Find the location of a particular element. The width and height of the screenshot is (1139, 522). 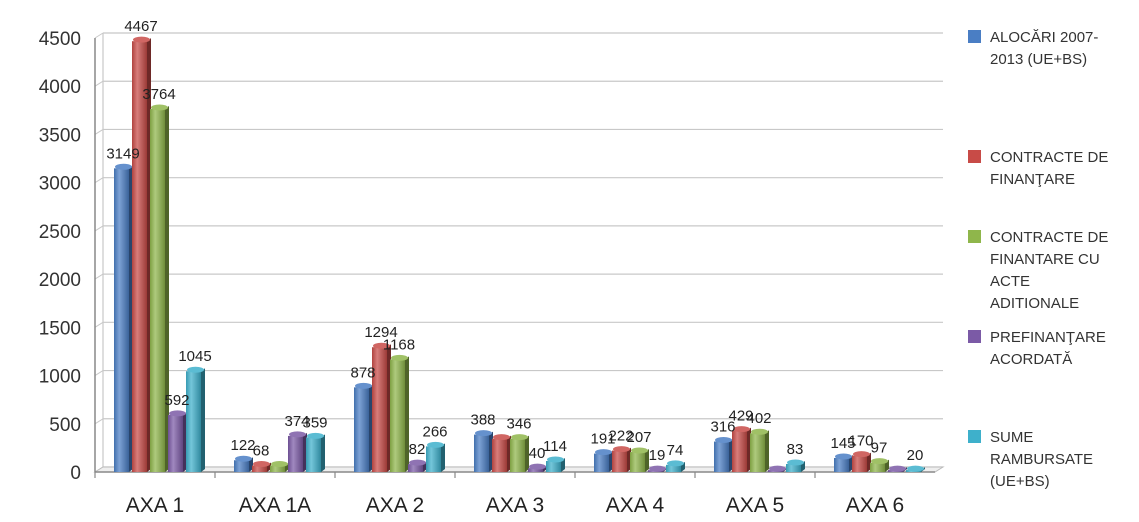

x-tick-label: AXA 5 is located at coordinates (755, 505).